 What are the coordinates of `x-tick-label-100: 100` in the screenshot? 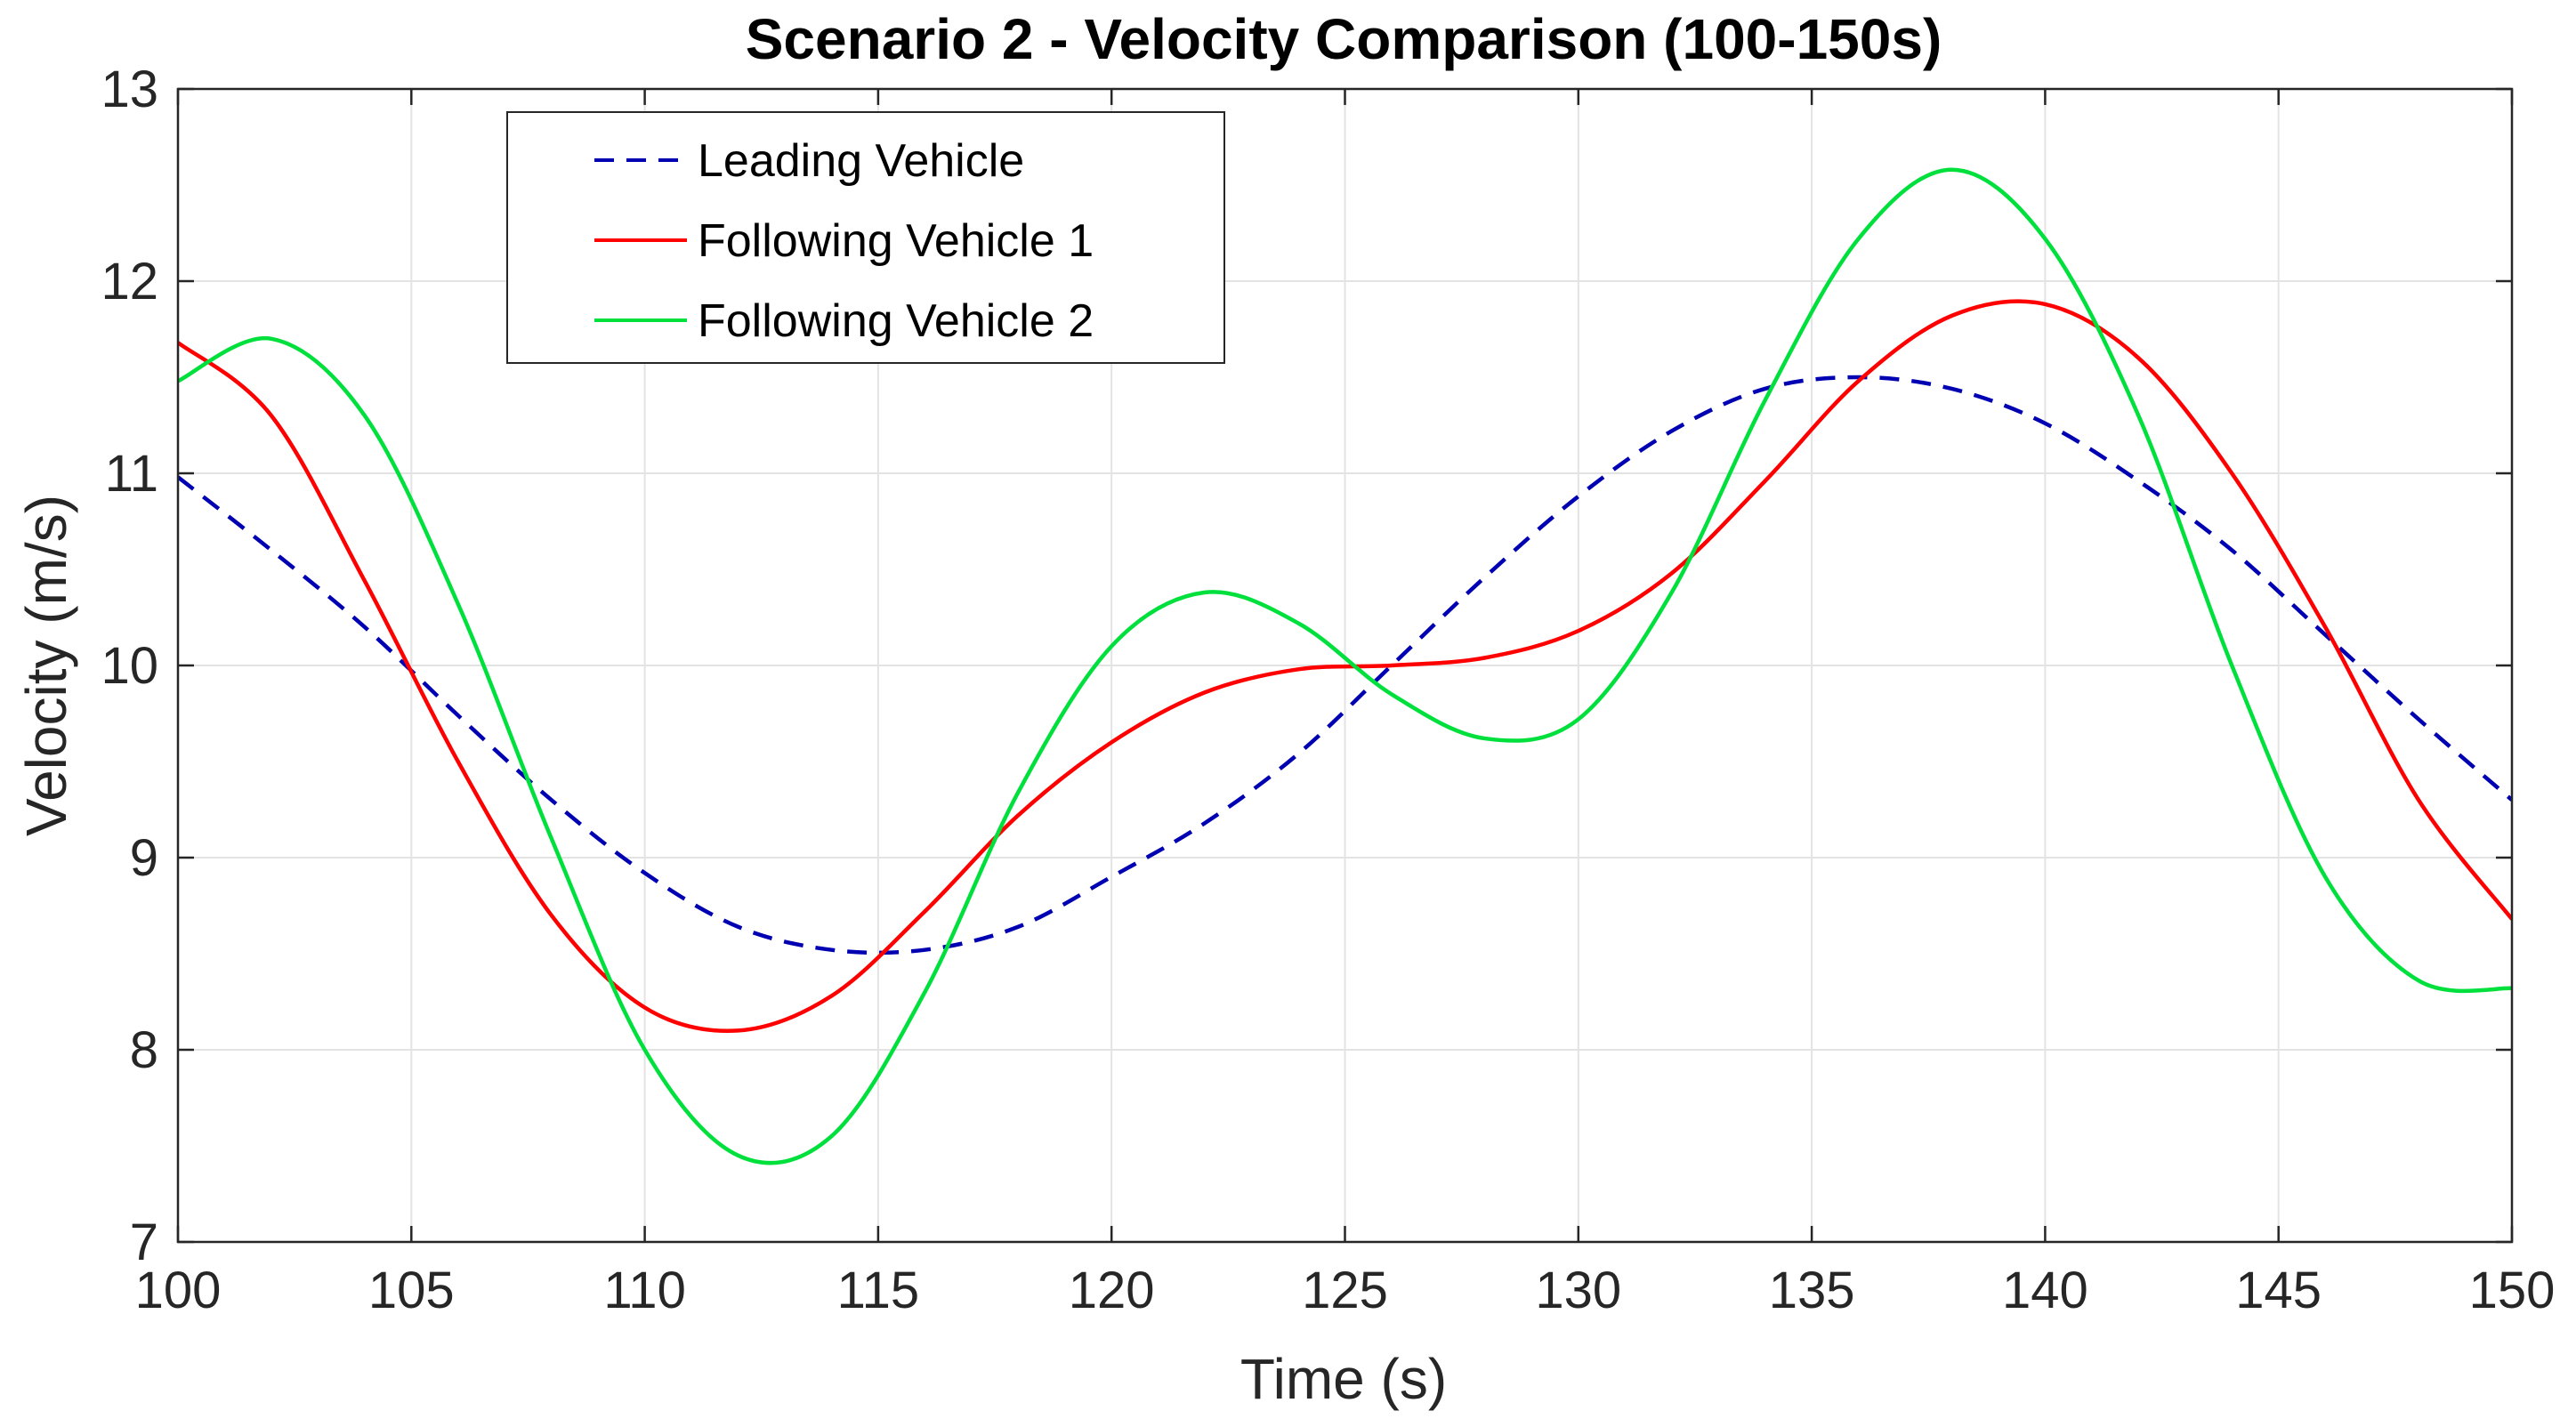 It's located at (178, 1290).